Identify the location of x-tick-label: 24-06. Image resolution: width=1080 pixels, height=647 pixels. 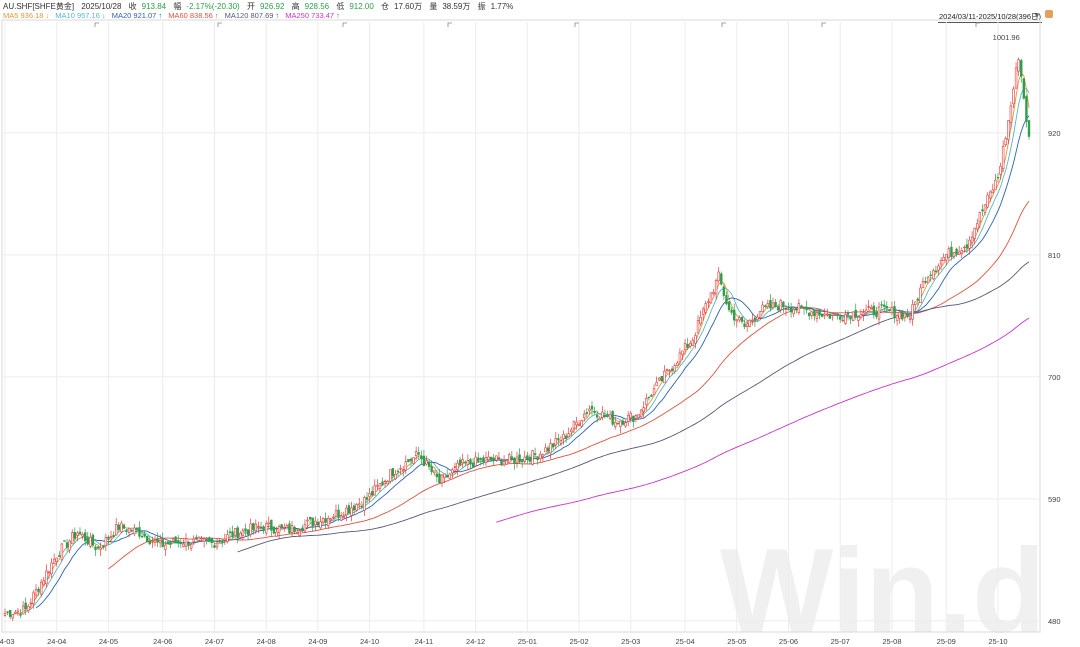
(162, 641).